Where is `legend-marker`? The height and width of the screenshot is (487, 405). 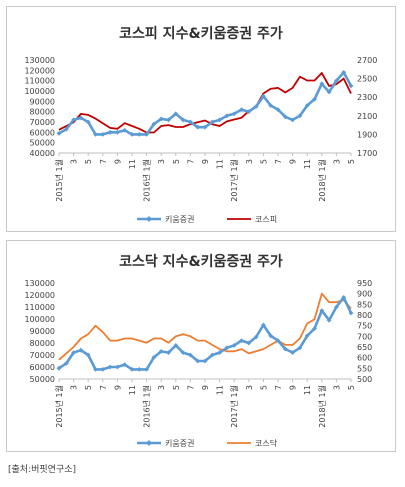 legend-marker is located at coordinates (149, 443).